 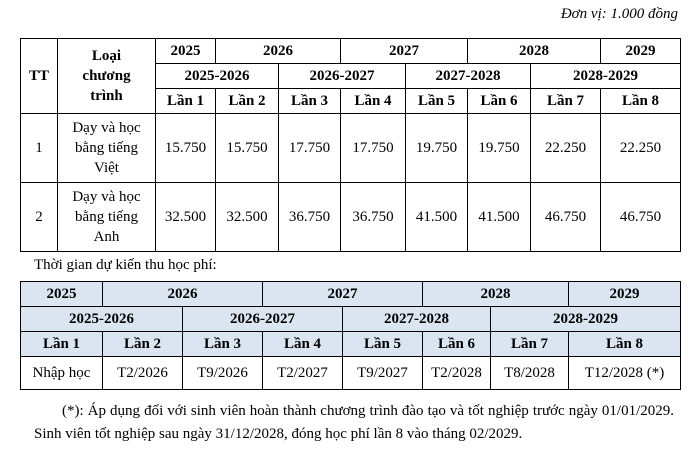 I want to click on header-cell: Loại chương trình, so click(x=106, y=76).